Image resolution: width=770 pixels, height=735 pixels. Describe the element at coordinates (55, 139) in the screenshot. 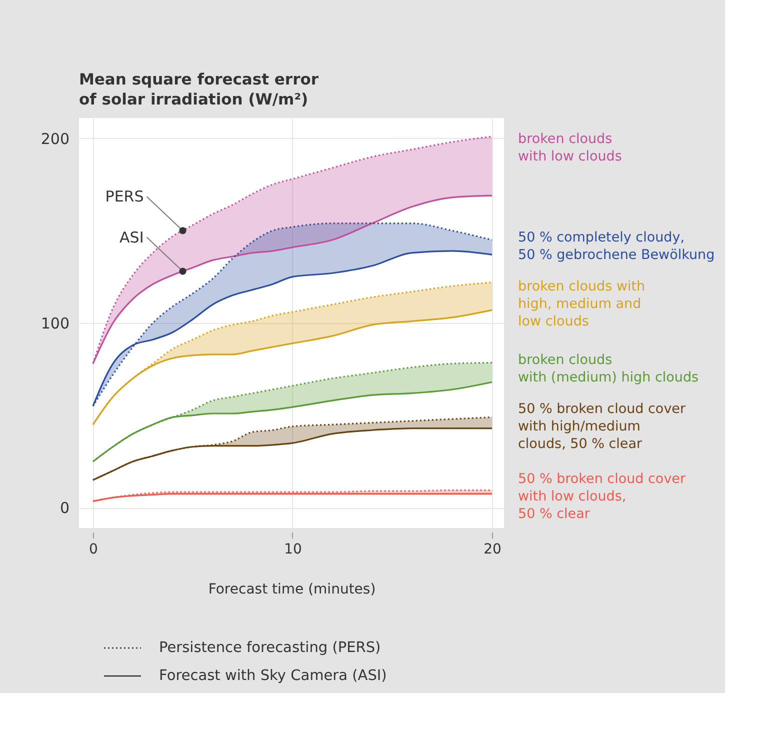

I see `y-tick-label: 200` at that location.